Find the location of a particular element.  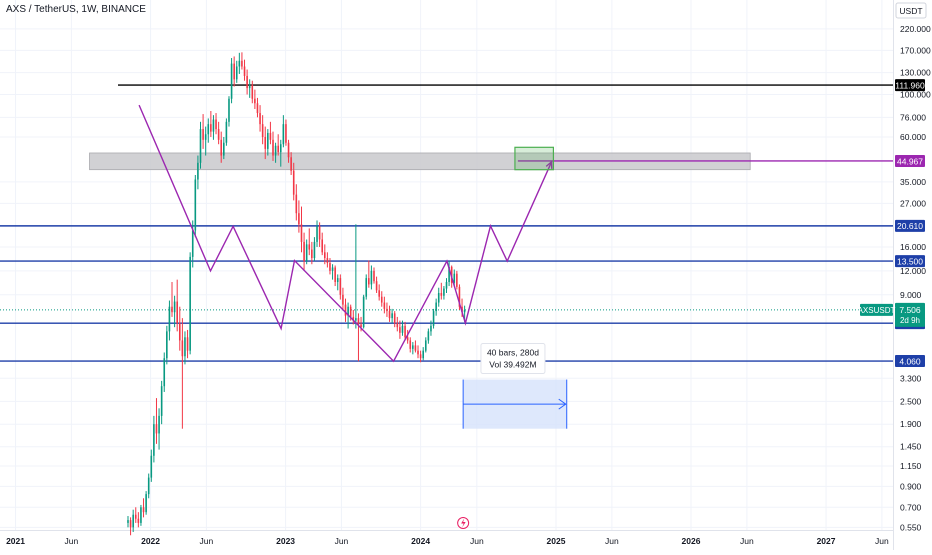

time-tick-label: 2025 is located at coordinates (556, 541).